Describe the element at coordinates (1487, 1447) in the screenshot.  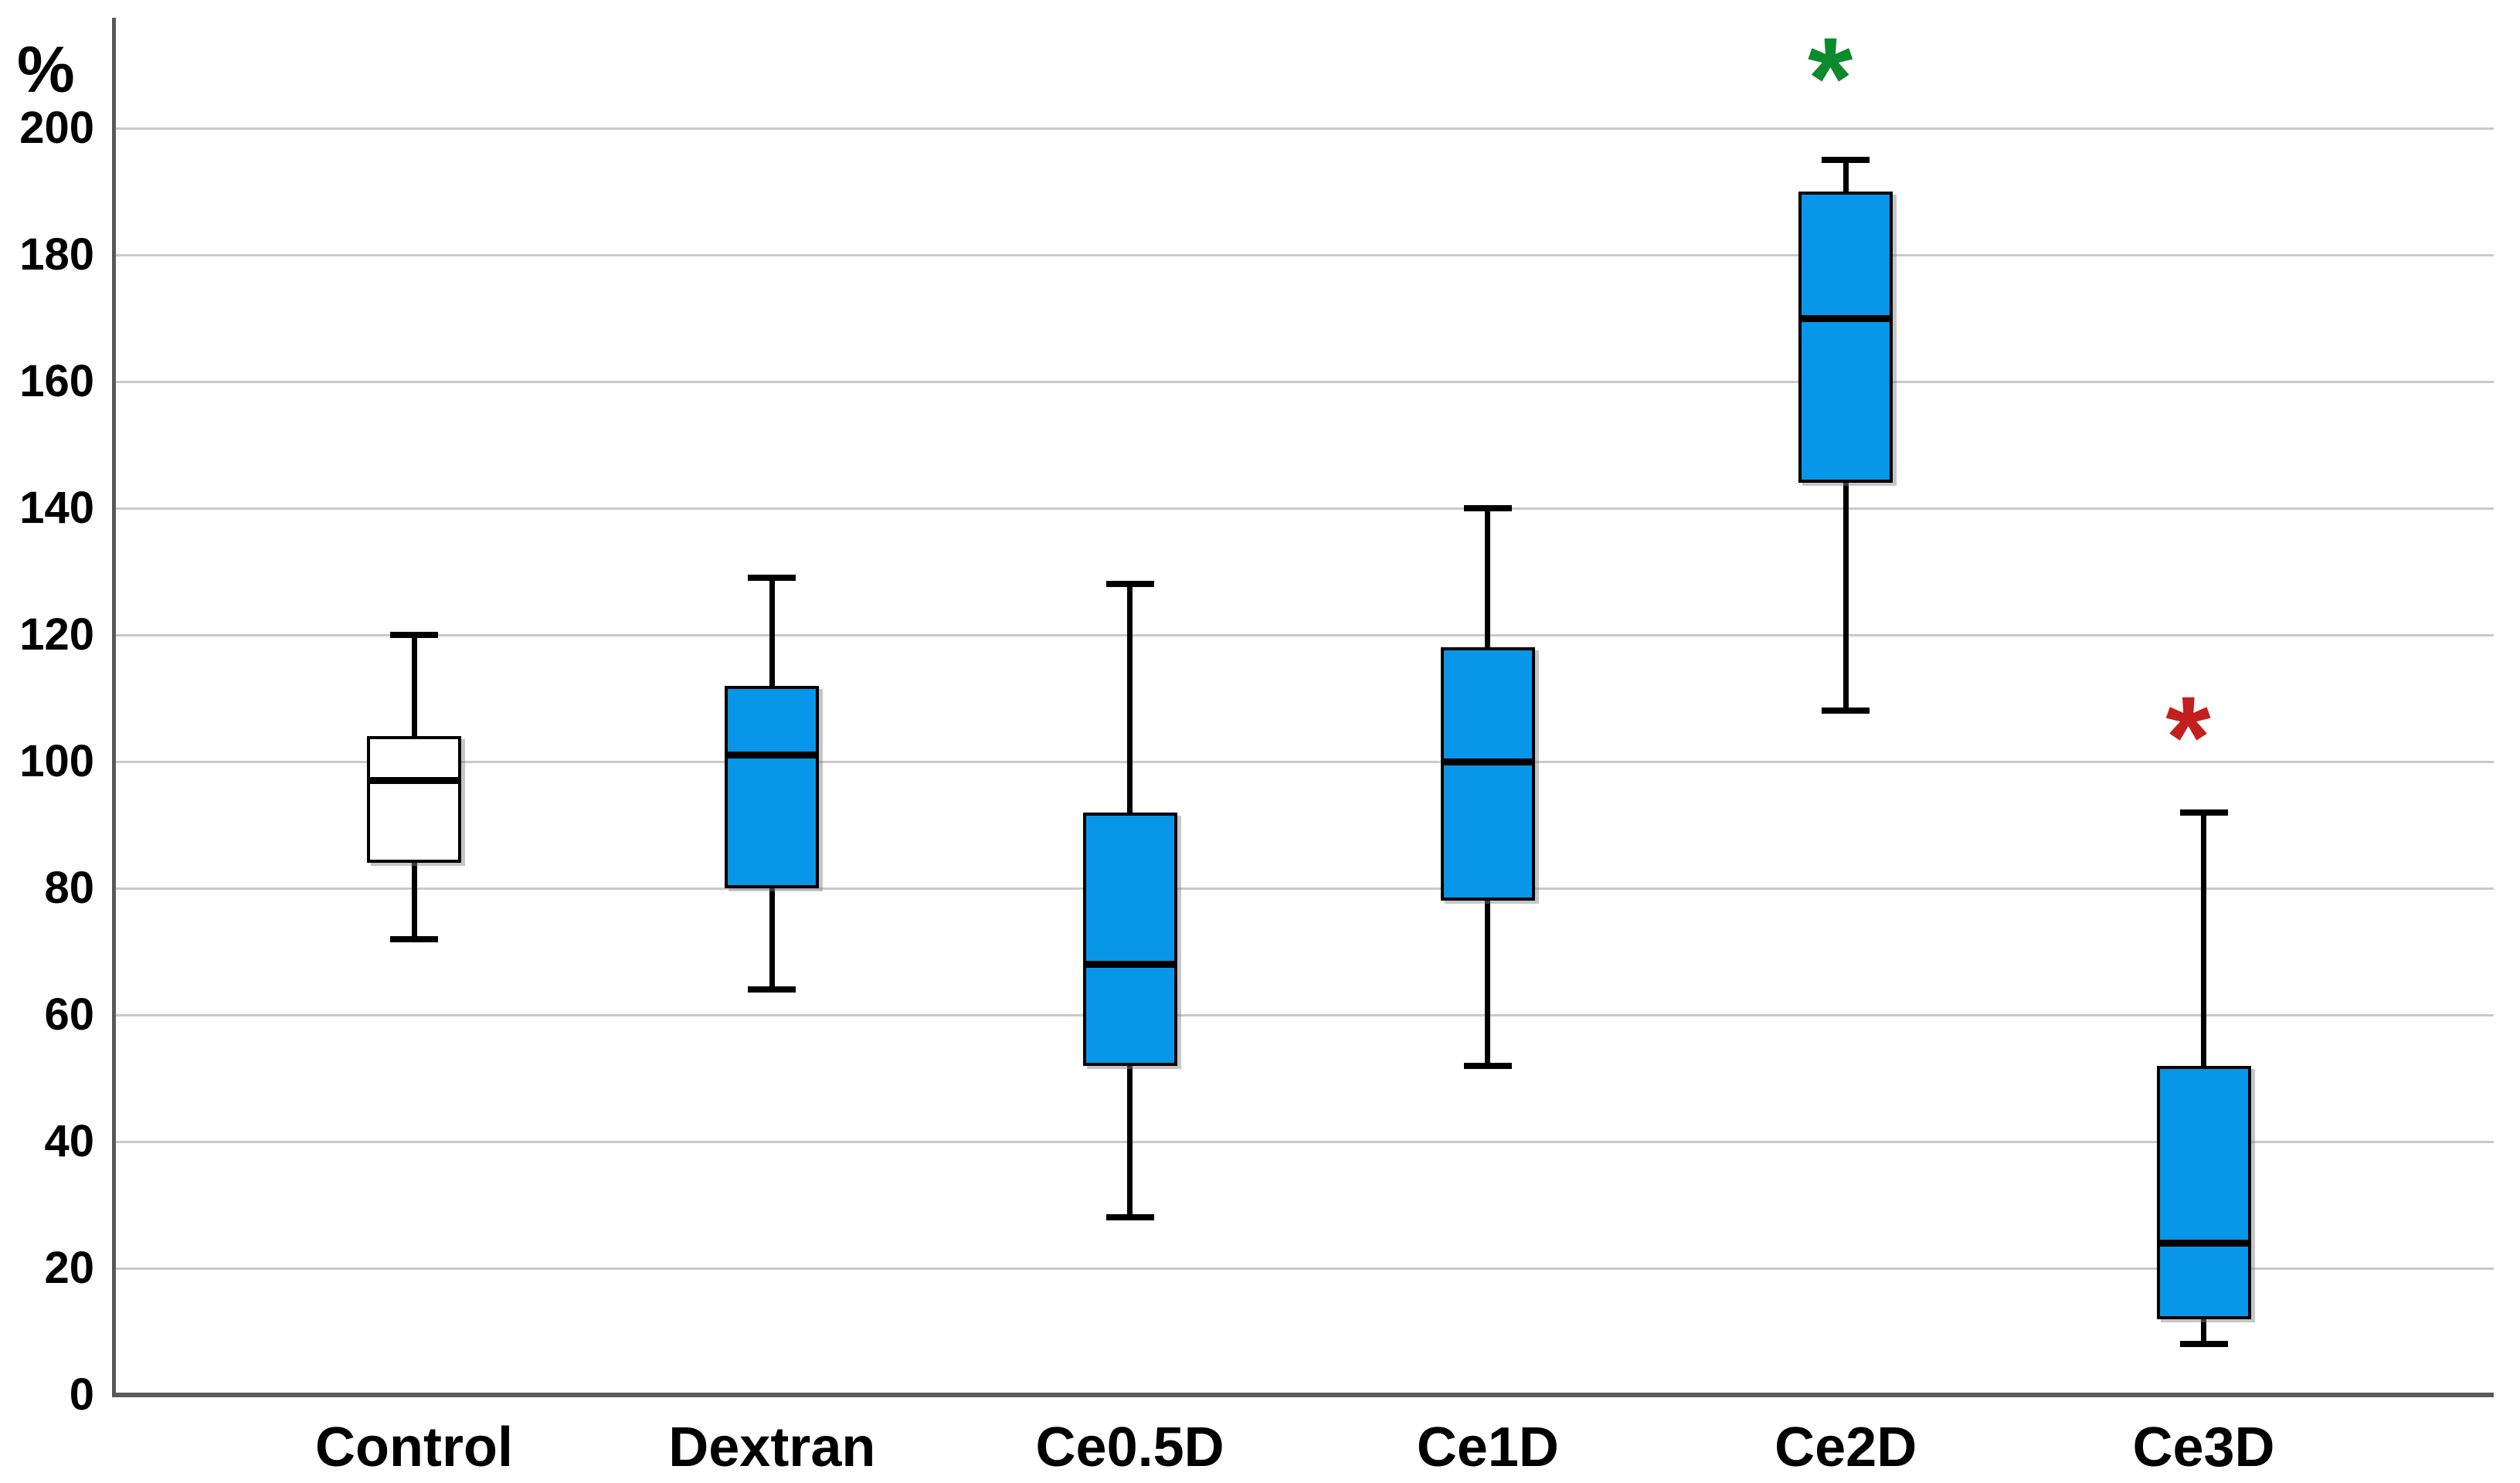
I see `x-category-label-Ce1D: Ce1D` at that location.